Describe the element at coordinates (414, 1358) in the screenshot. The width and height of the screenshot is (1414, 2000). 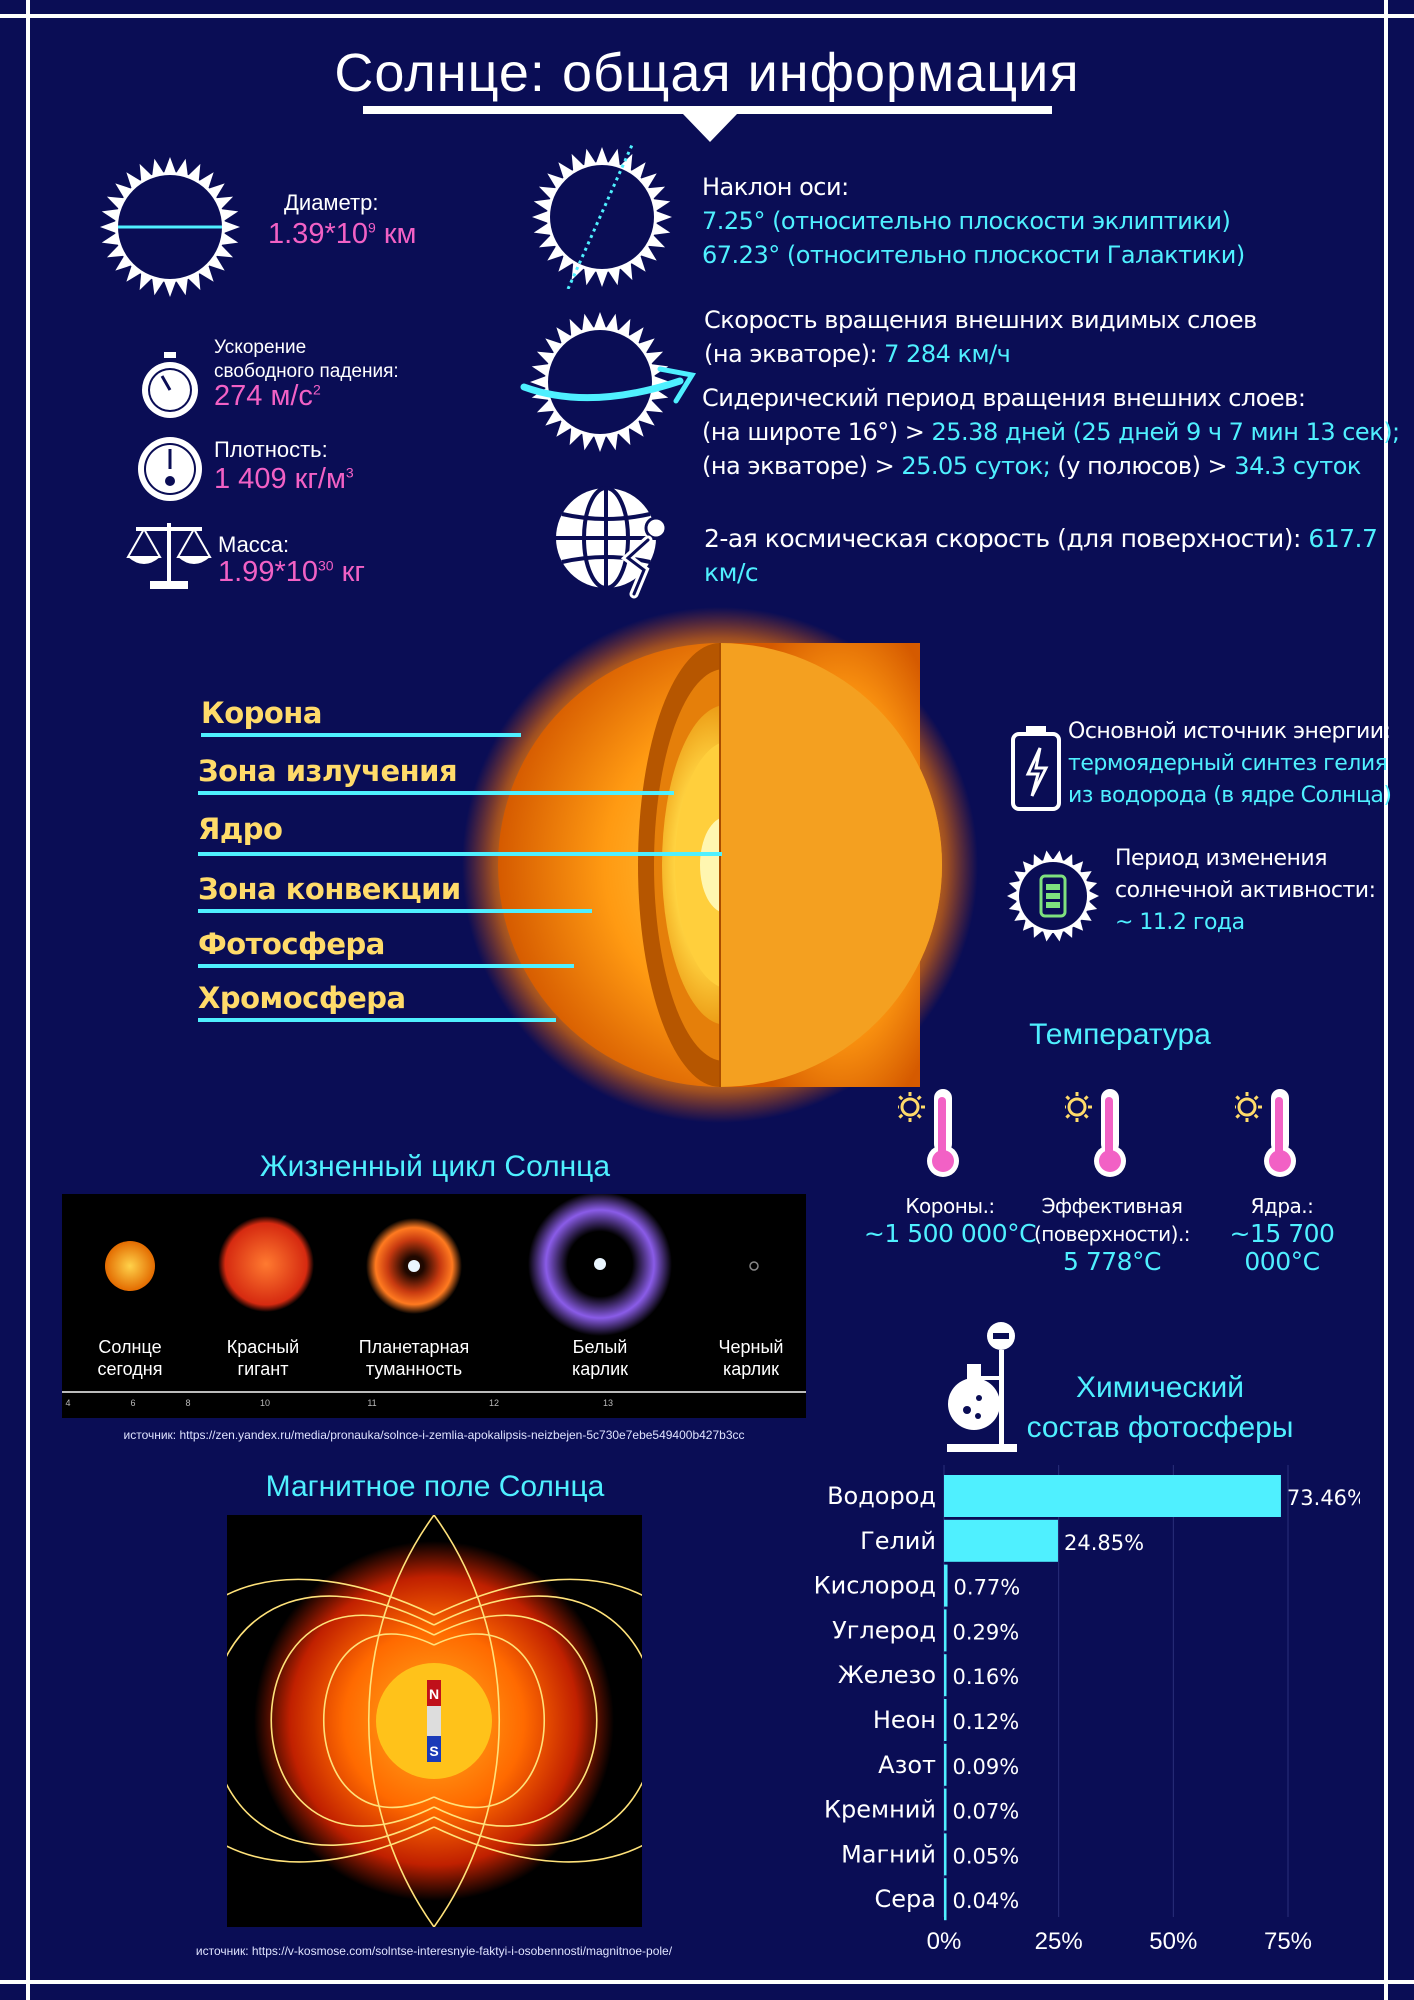
I see `life-stage-nebula: Планетарная туманность` at that location.